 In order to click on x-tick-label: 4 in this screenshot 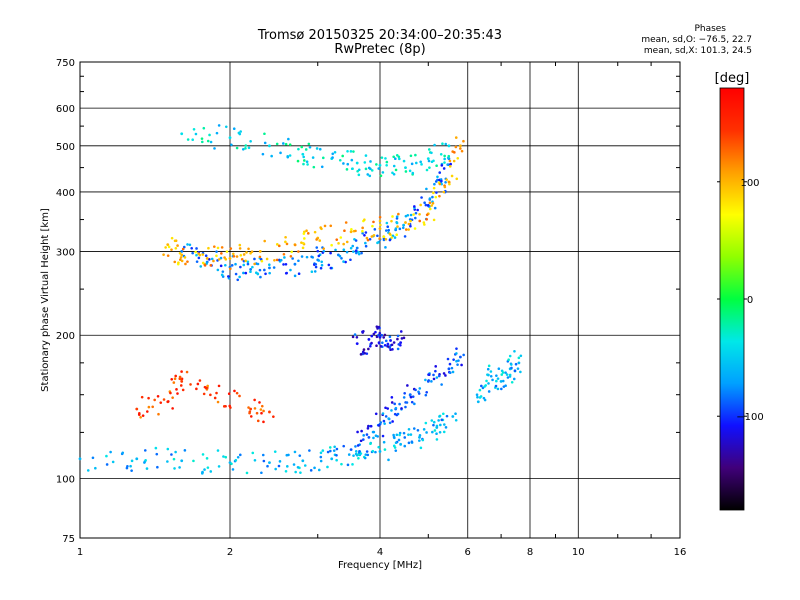, I will do `click(380, 552)`.